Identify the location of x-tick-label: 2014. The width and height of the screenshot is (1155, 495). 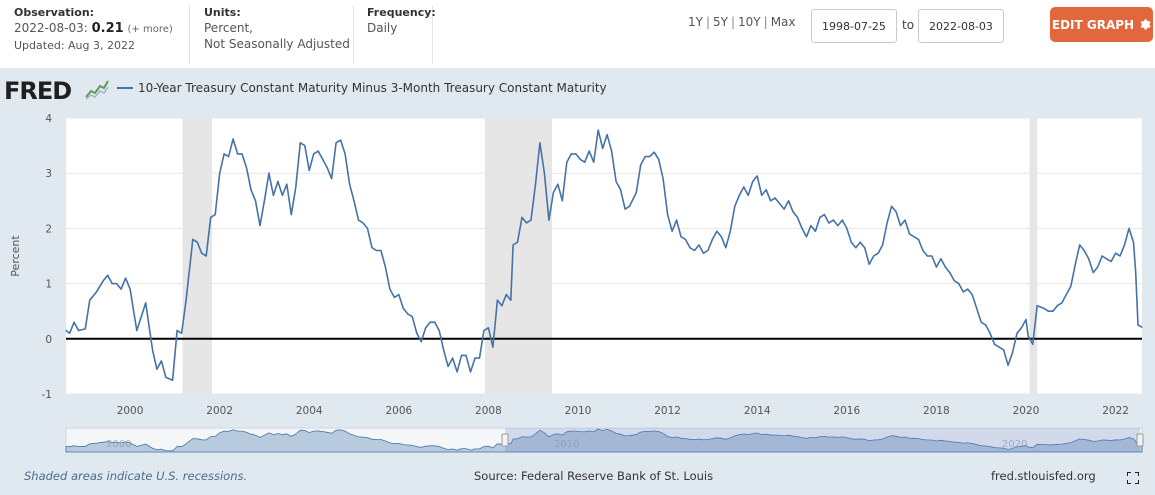
(757, 411).